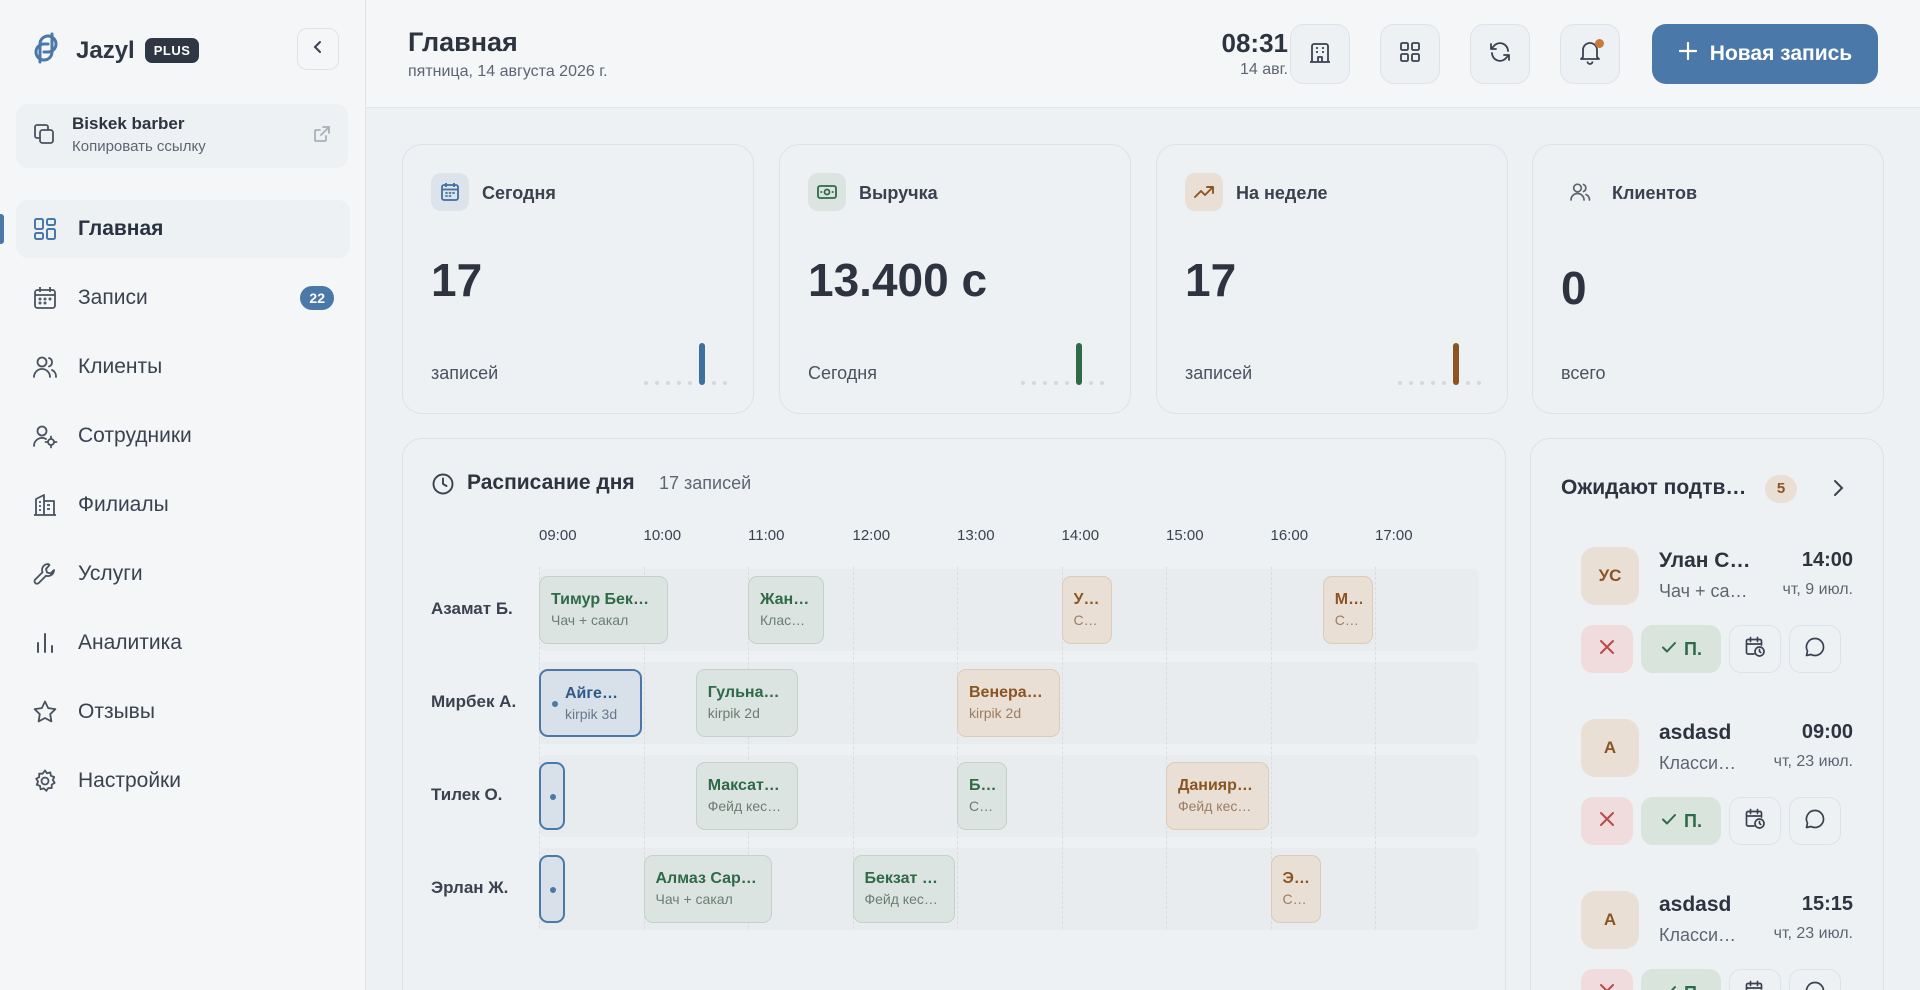  I want to click on hour-label: 17:00, so click(1394, 535).